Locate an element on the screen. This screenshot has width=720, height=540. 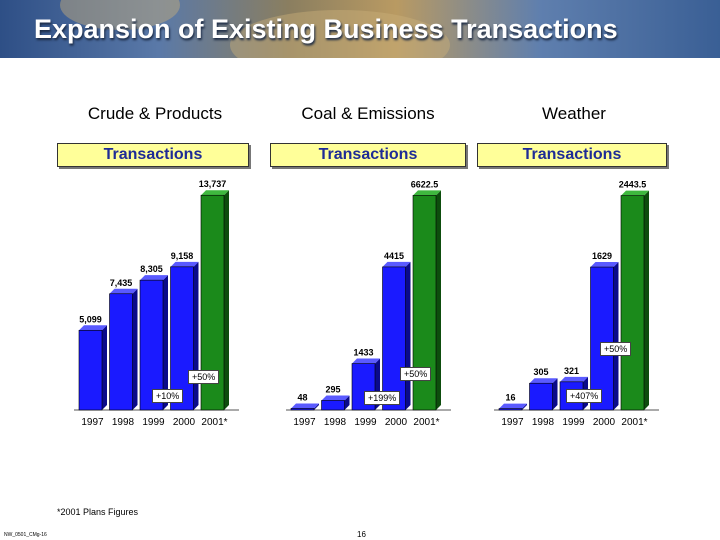
transactions-box-coal: Transactions is located at coordinates (368, 155).